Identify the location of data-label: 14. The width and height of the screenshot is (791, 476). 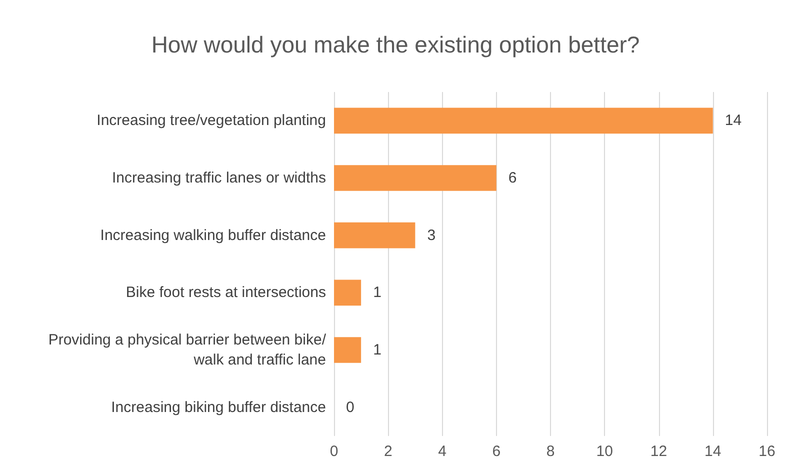
(733, 121).